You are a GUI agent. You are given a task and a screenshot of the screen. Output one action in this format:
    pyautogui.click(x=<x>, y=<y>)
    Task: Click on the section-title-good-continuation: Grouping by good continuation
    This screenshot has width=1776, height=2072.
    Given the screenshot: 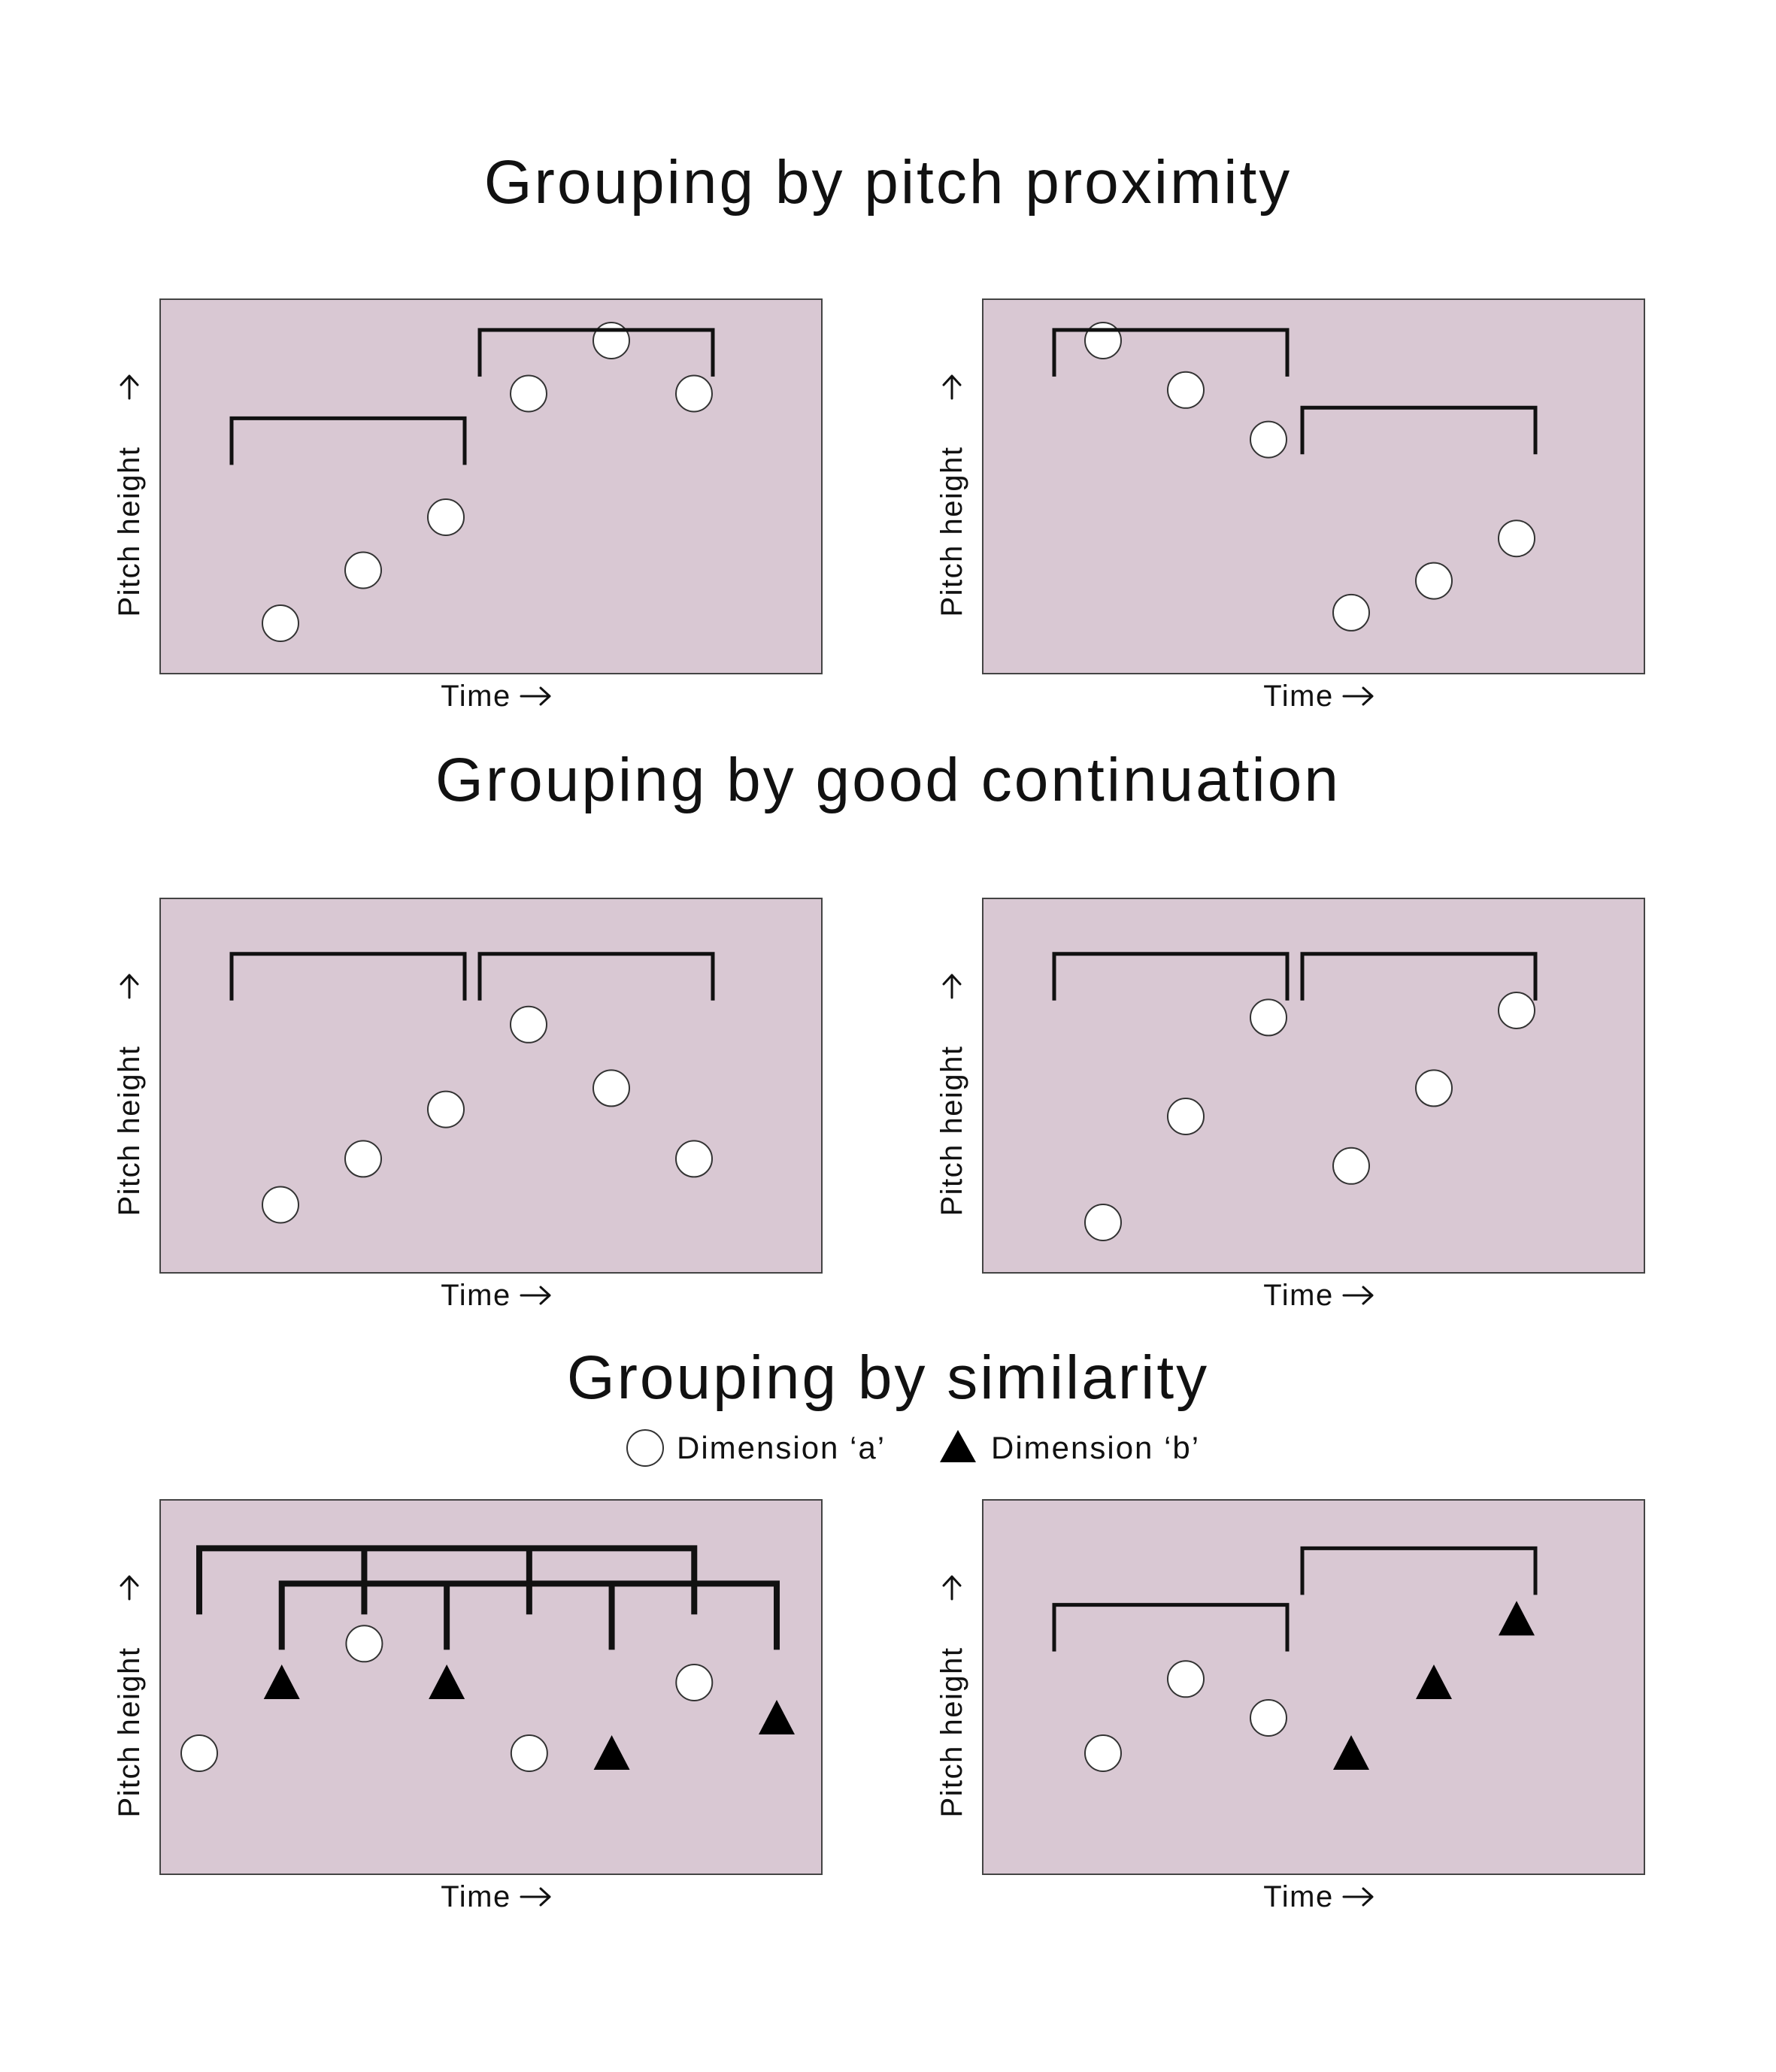 What is the action you would take?
    pyautogui.click(x=888, y=780)
    